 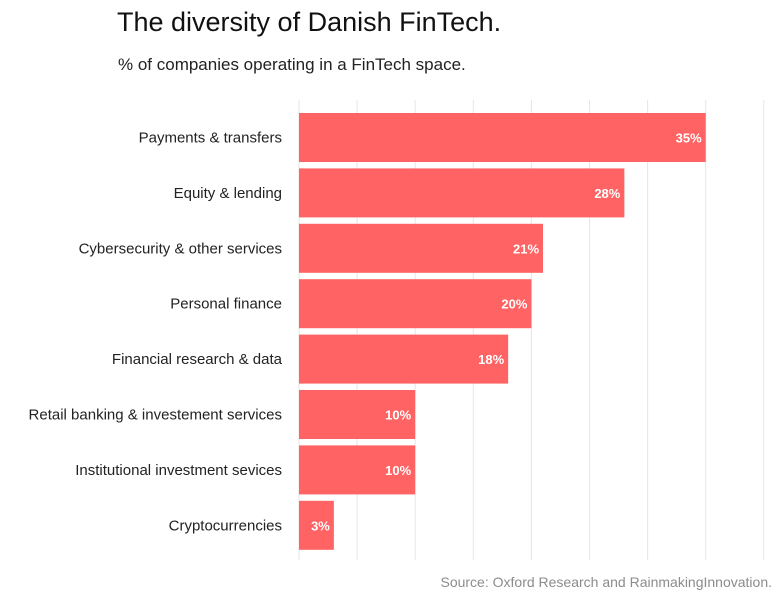 I want to click on category-label: Financial research & data, so click(x=197, y=359).